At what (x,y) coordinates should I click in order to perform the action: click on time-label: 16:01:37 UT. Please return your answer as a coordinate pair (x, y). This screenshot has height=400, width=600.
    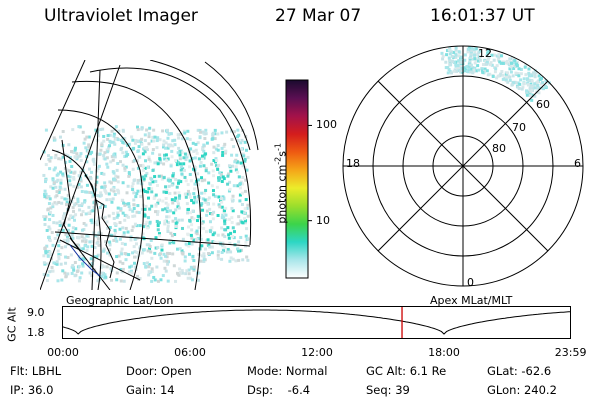
    Looking at the image, I should click on (482, 16).